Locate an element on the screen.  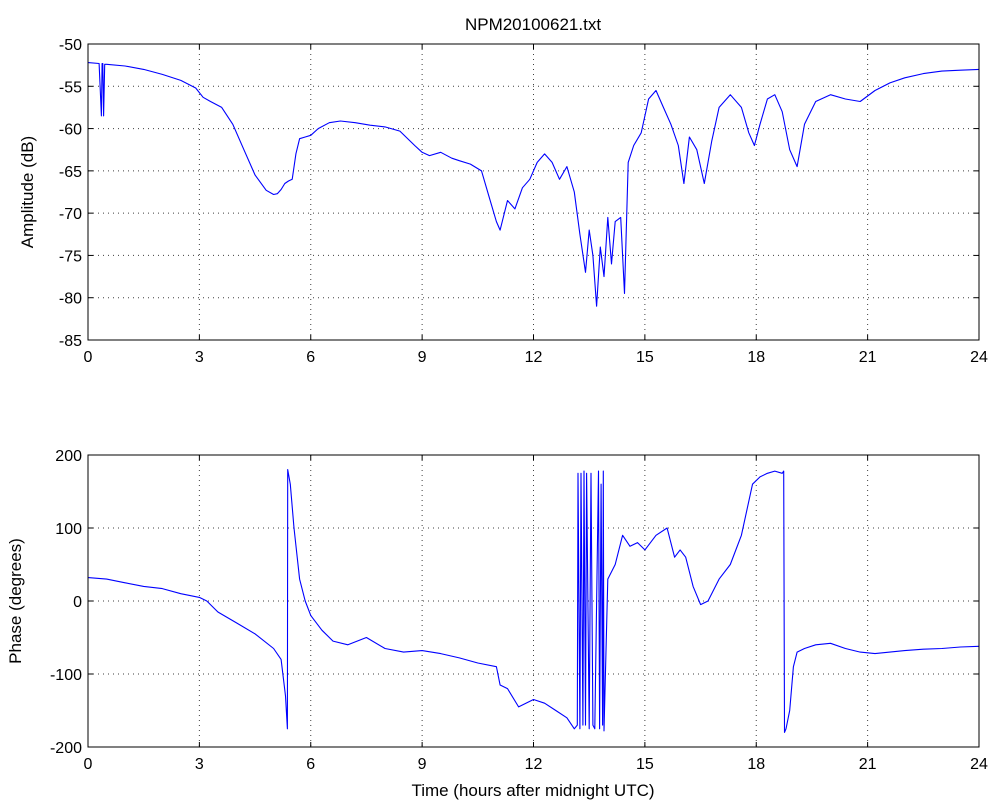
amplitude-y-tick-label: -75 is located at coordinates (70, 256).